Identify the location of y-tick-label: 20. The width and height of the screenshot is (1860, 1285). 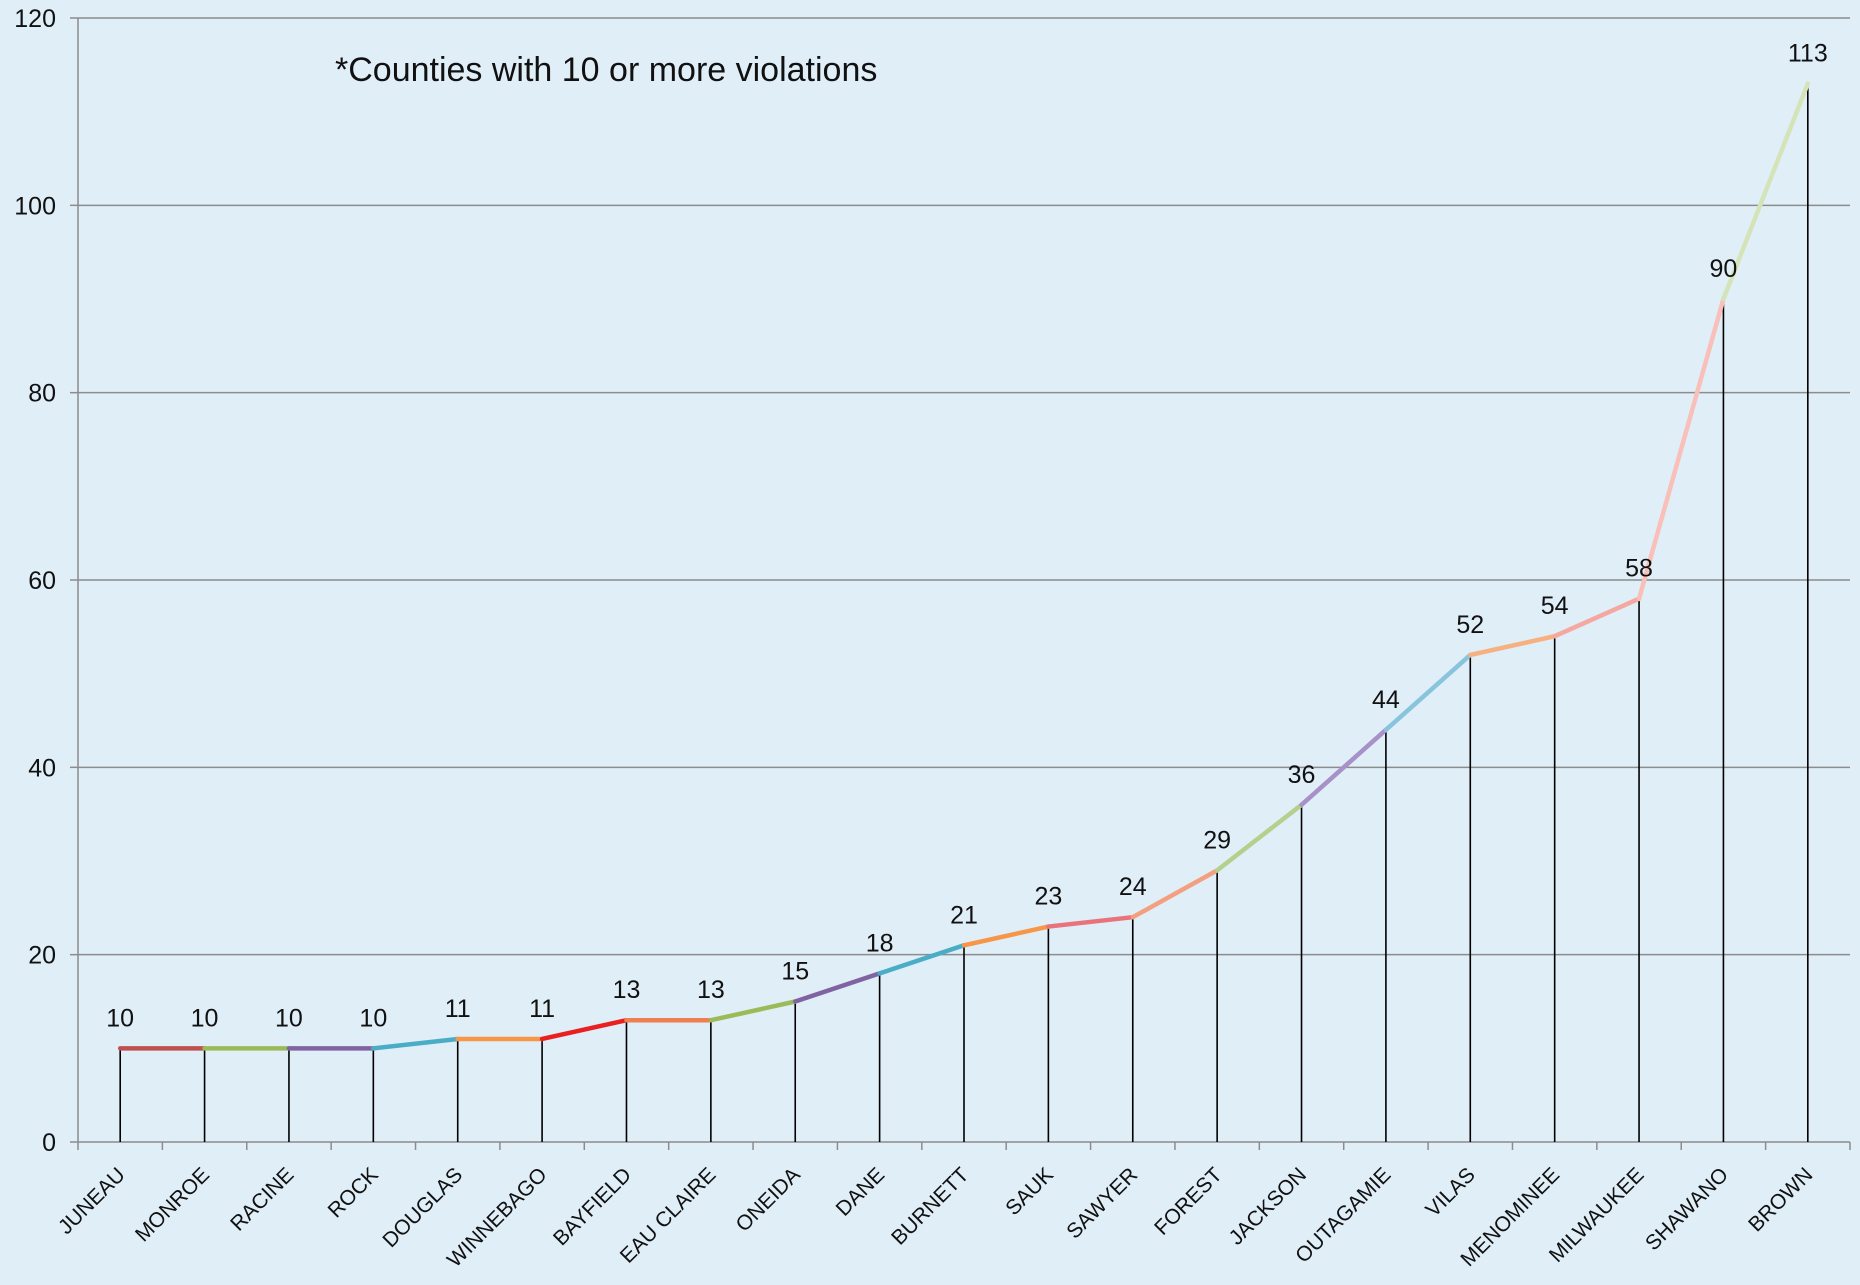
(42, 956).